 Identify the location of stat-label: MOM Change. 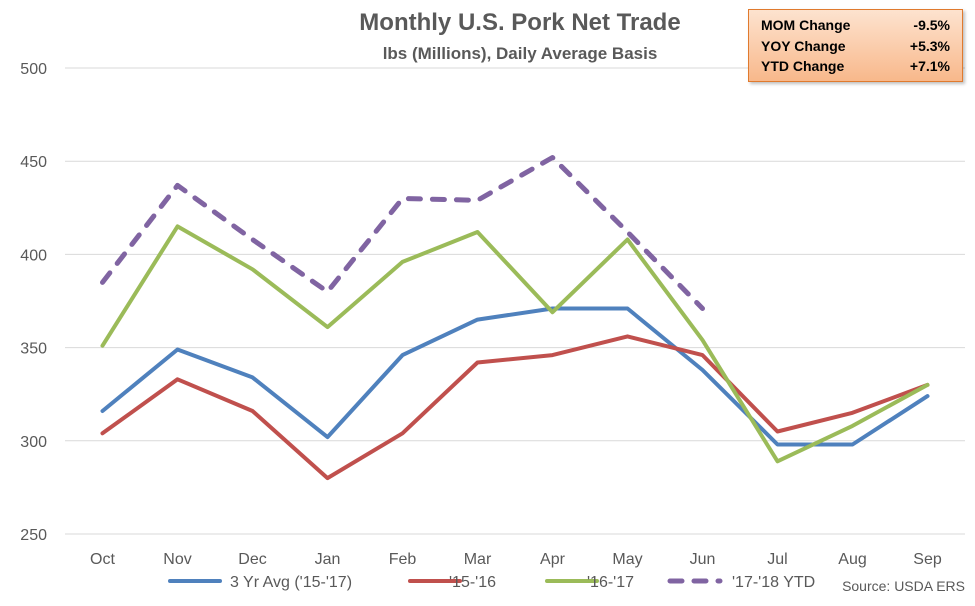
(806, 25).